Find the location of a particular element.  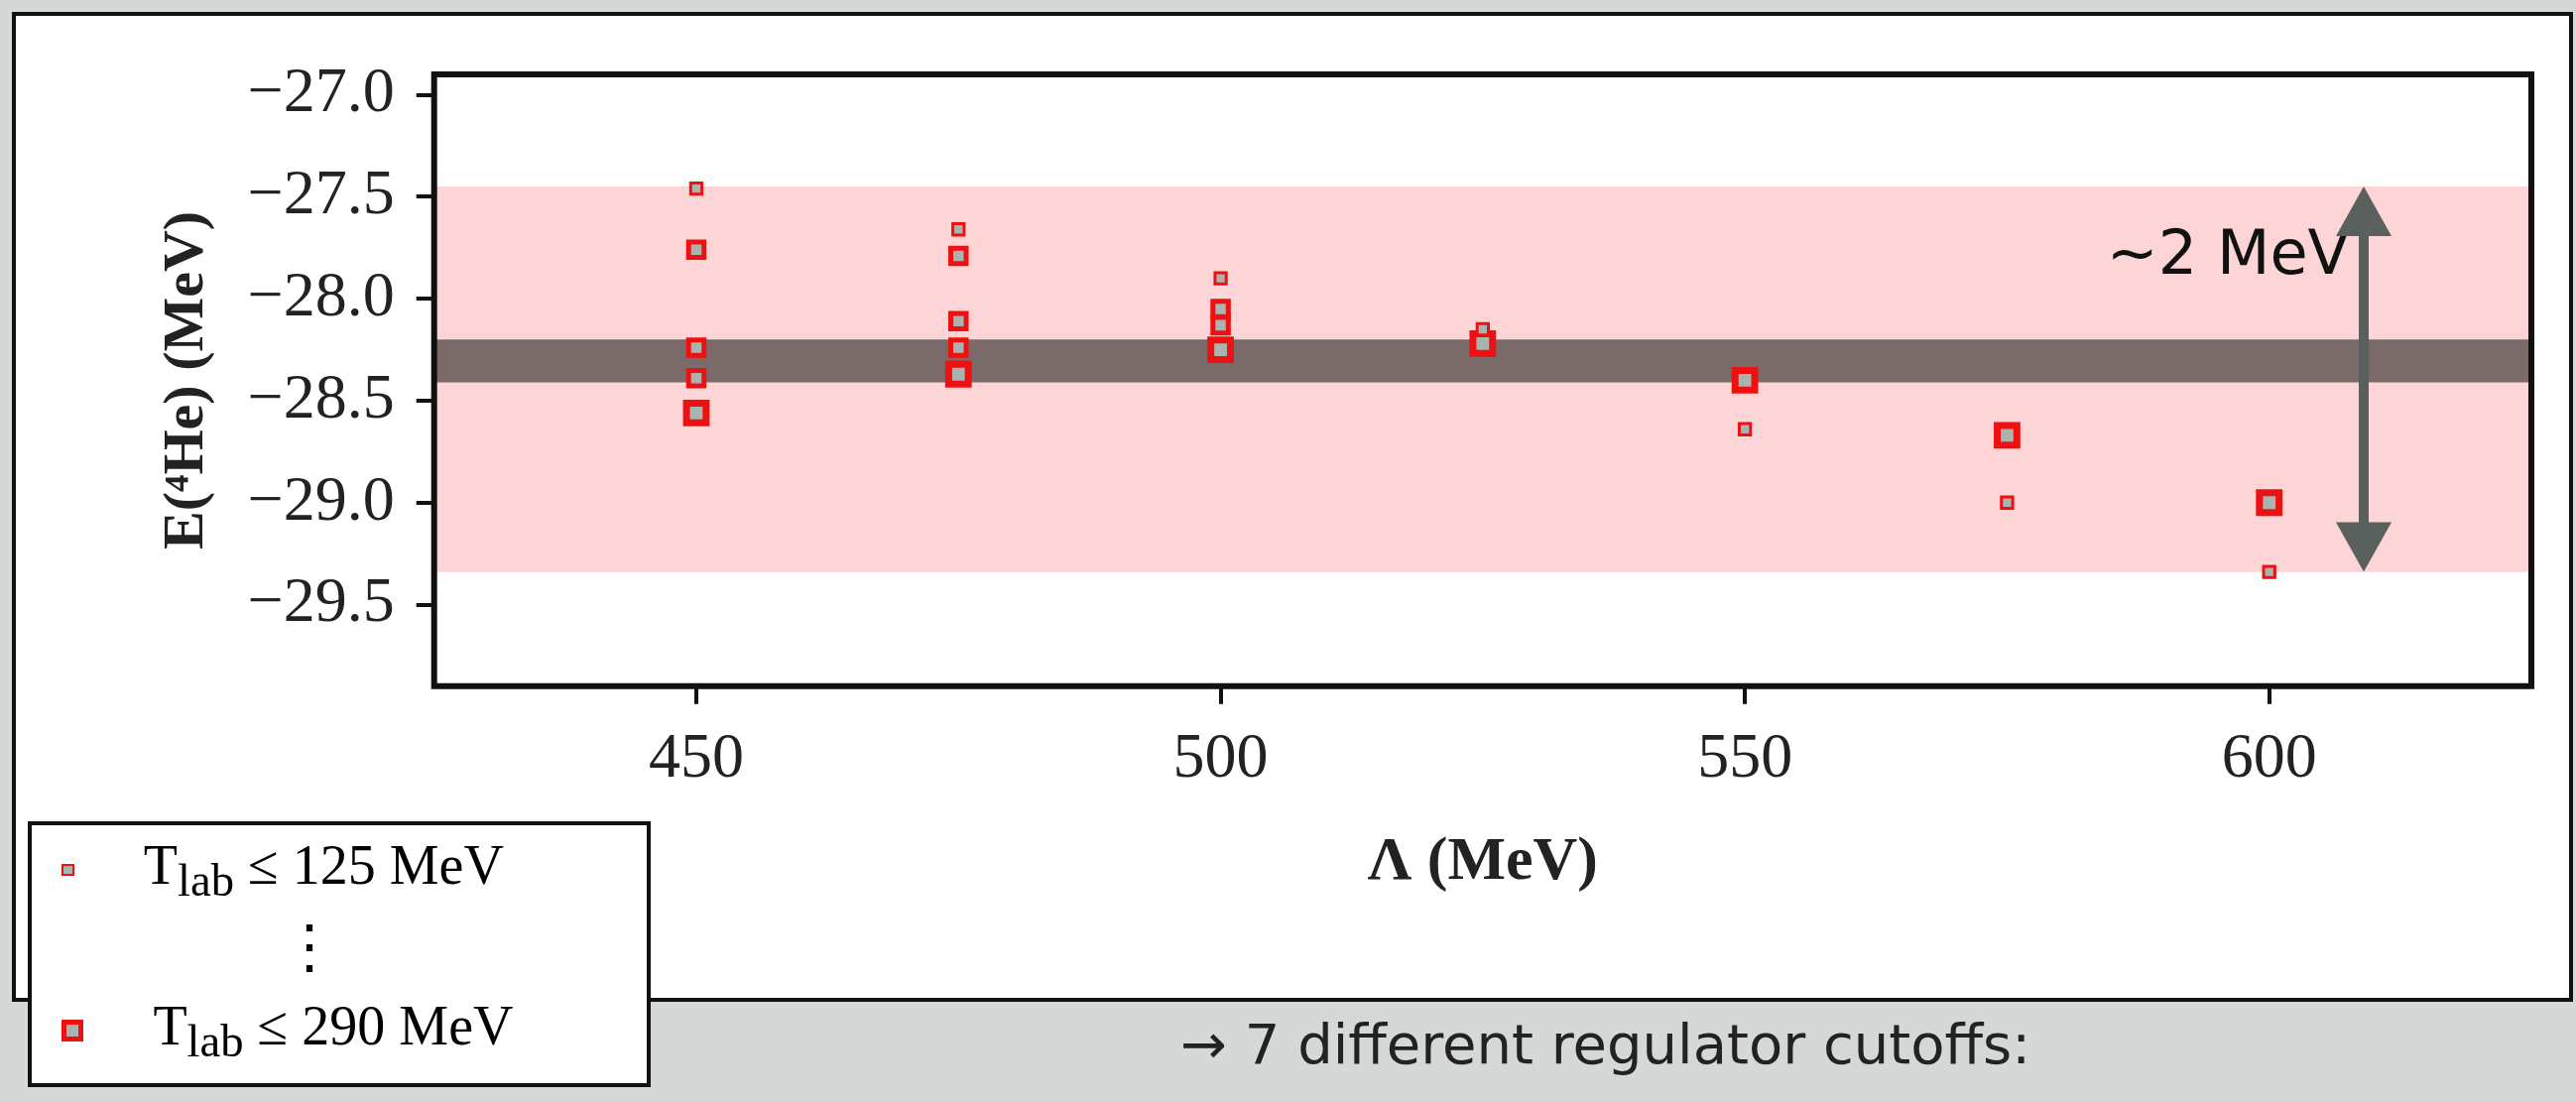

text: → 7 different regulator cutoffs: is located at coordinates (1605, 1044).